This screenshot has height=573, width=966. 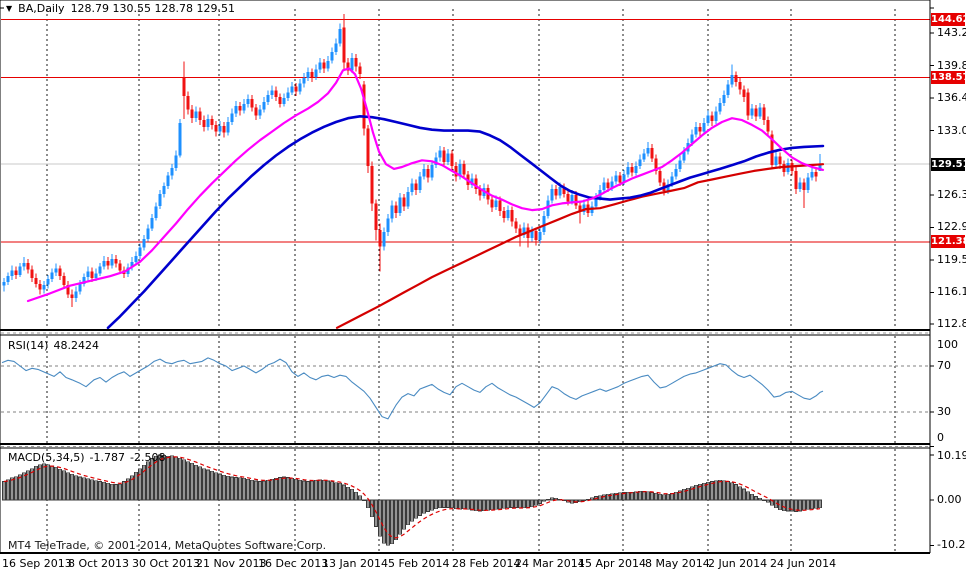 What do you see at coordinates (951, 194) in the screenshot?
I see `price-axis-tick: 126.30` at bounding box center [951, 194].